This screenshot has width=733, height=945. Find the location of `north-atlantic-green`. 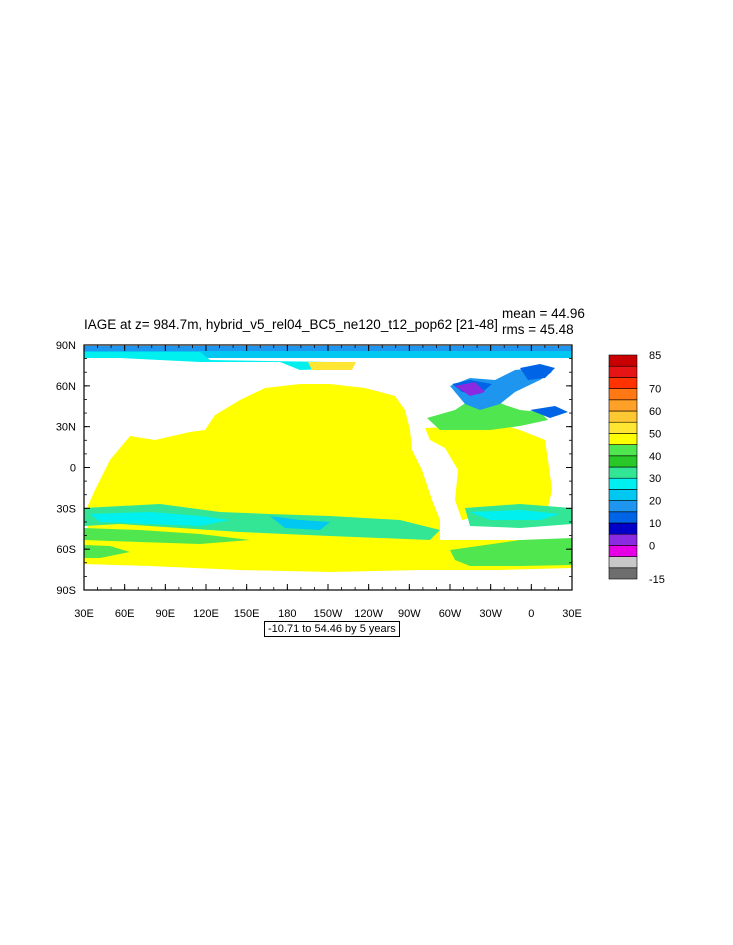

north-atlantic-green is located at coordinates (487, 414).